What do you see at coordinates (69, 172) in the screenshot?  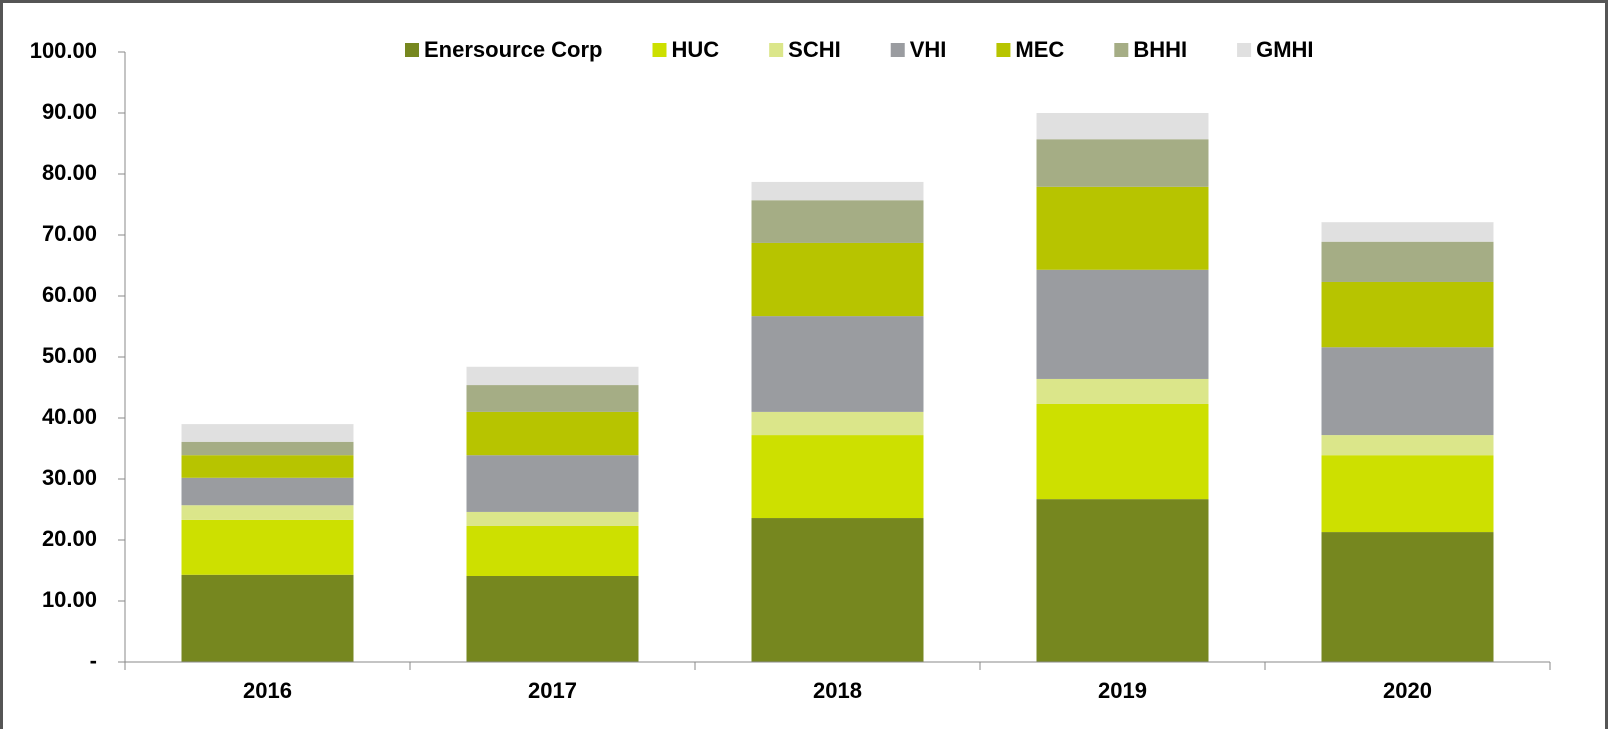 I see `y-tick-label: 80.00` at bounding box center [69, 172].